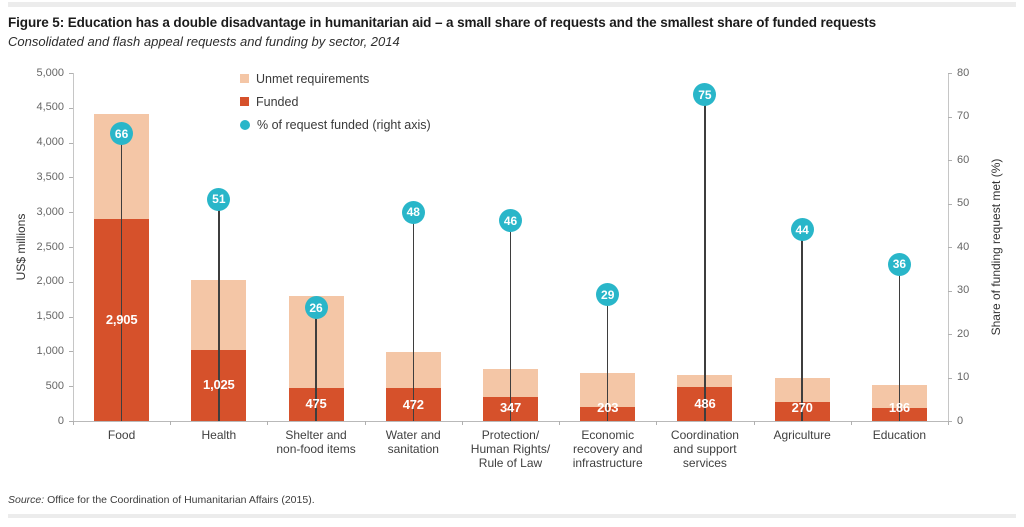 Image resolution: width=1024 pixels, height=527 pixels. What do you see at coordinates (245, 124) in the screenshot?
I see `percent-swatch-icon` at bounding box center [245, 124].